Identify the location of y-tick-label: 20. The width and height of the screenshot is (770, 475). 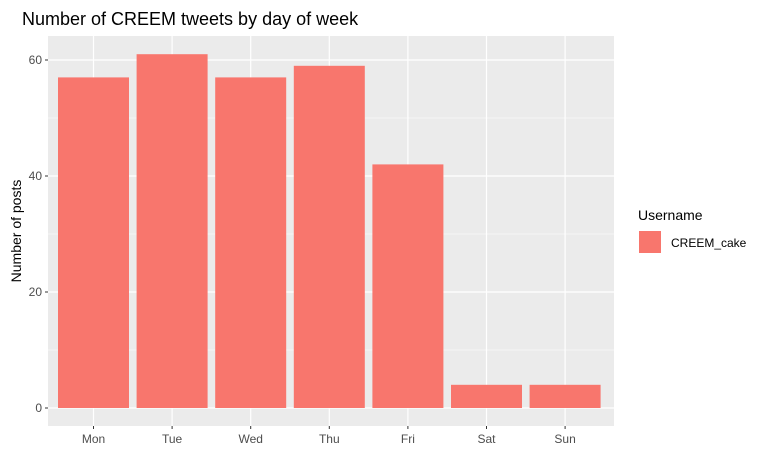
(36, 292).